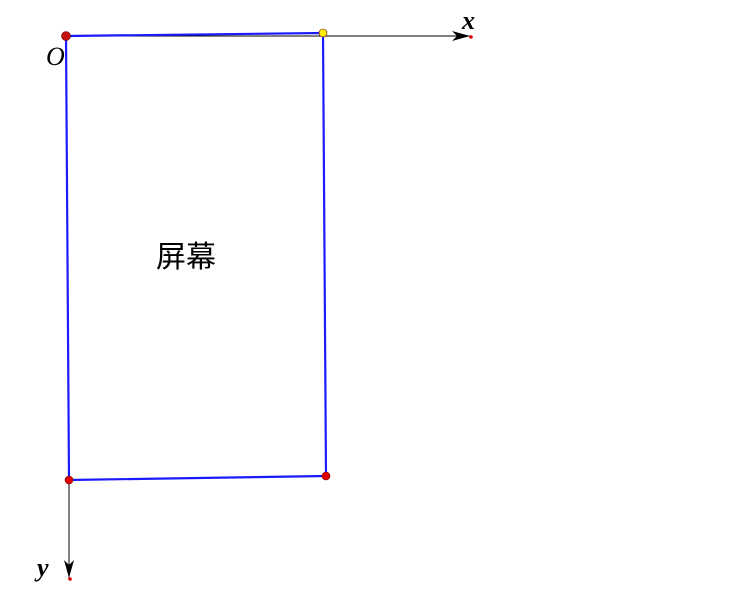  I want to click on bottom-right-point, so click(326, 476).